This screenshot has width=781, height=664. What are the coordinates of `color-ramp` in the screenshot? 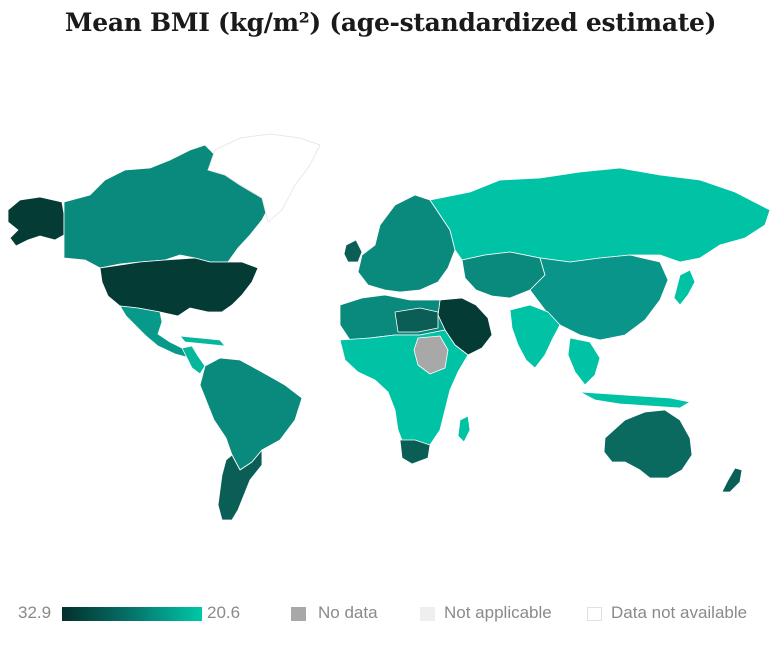 It's located at (132, 614).